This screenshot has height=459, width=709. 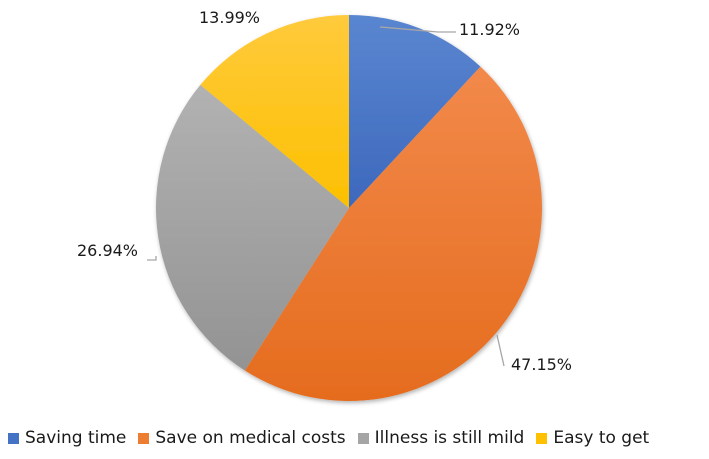 I want to click on leader-line-medical-costs, so click(x=500, y=350).